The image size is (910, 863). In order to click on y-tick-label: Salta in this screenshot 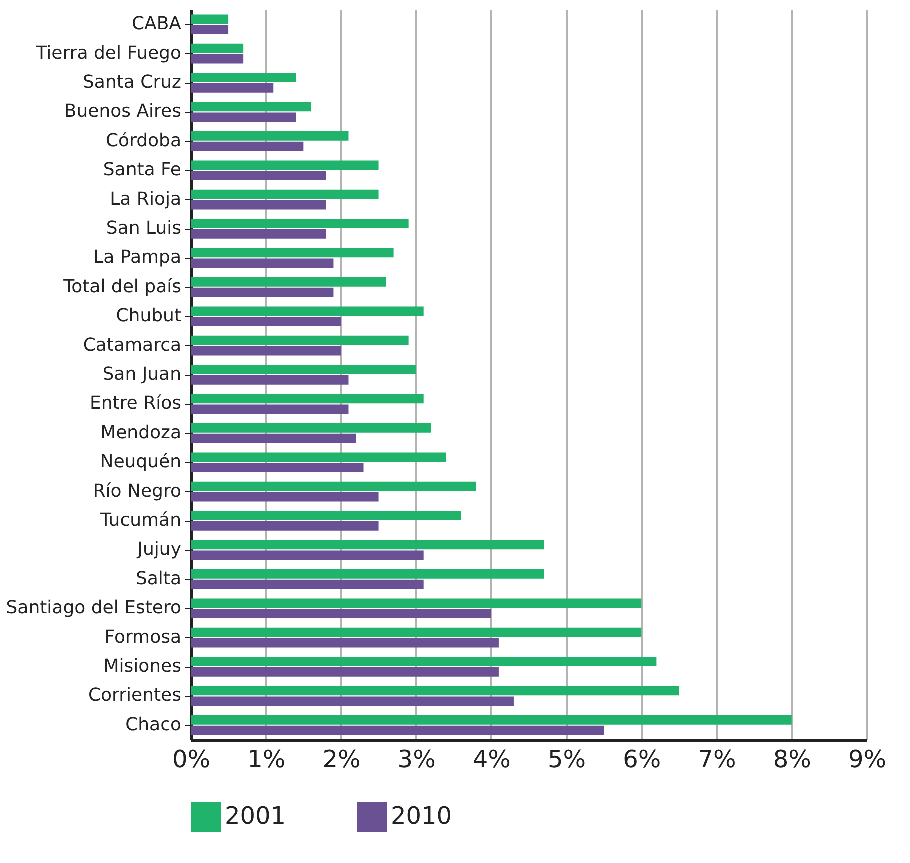, I will do `click(159, 579)`.